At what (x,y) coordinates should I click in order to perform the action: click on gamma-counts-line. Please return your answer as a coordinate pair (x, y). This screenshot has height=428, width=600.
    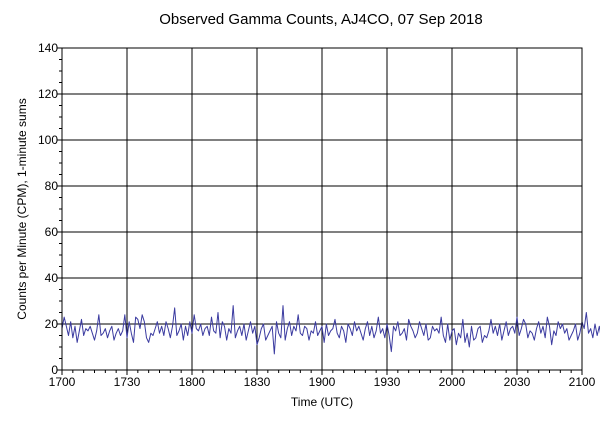
    Looking at the image, I should click on (330, 330).